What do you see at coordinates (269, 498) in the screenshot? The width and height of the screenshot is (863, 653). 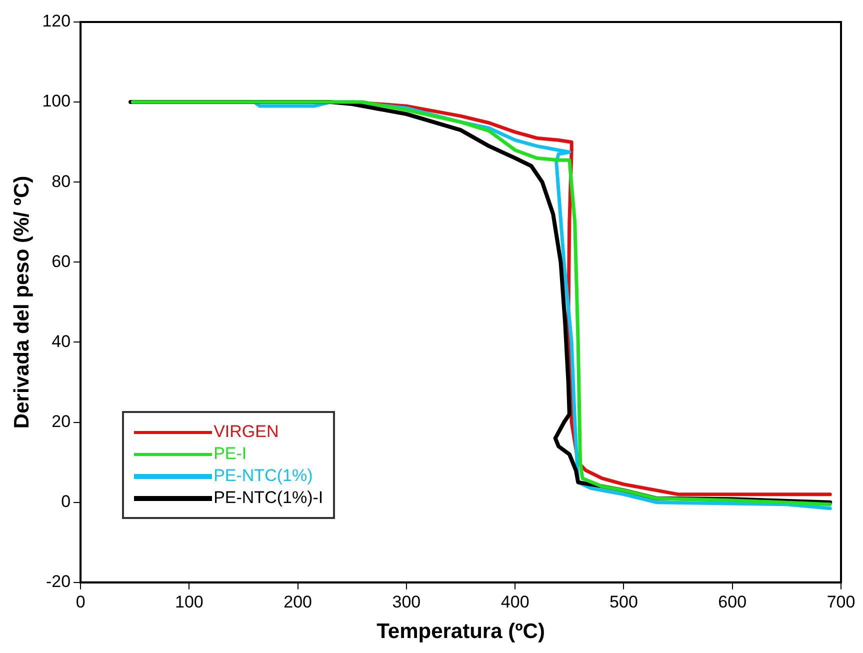 I see `legend-label: PE-NTC(1%)-I` at bounding box center [269, 498].